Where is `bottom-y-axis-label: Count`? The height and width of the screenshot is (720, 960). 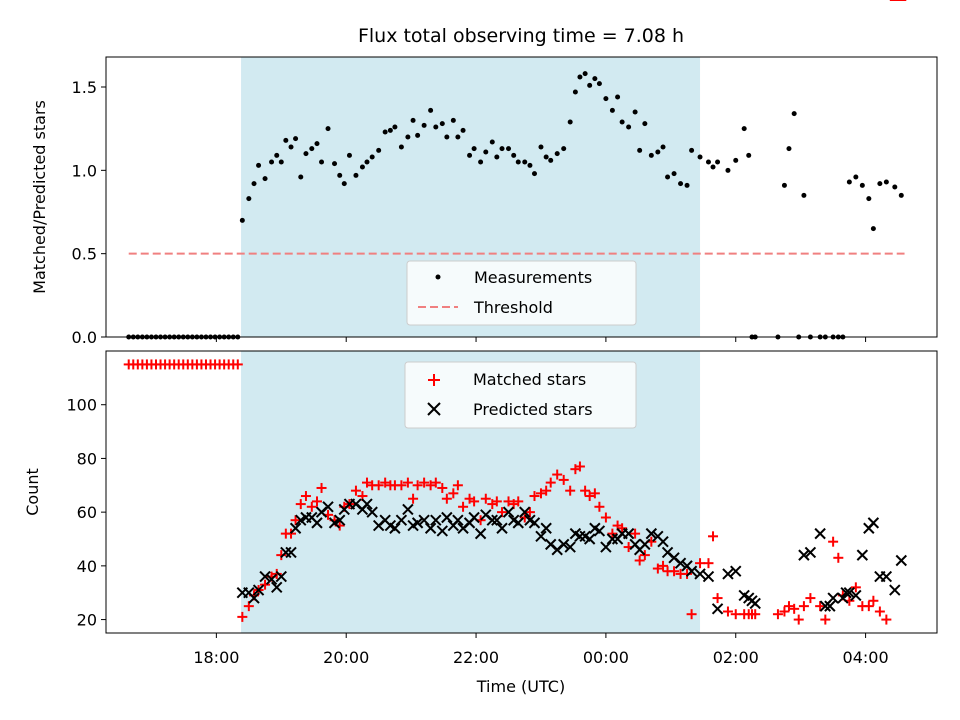
bottom-y-axis-label: Count is located at coordinates (32, 492).